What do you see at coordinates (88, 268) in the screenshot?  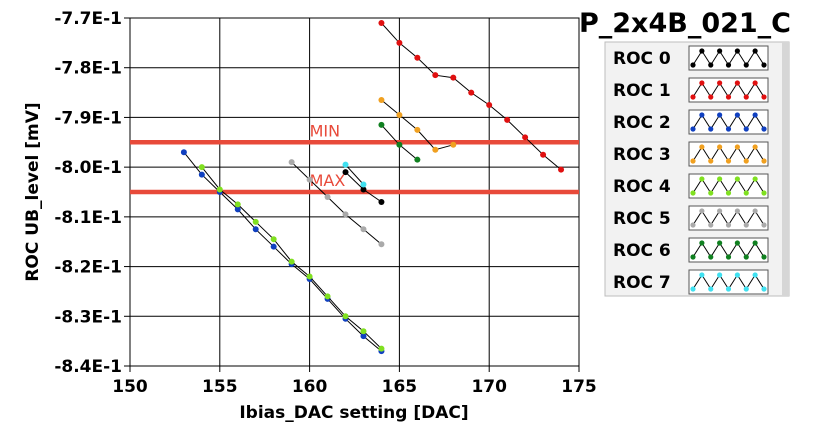 I see `y-tick-label: -8.2E-1` at bounding box center [88, 268].